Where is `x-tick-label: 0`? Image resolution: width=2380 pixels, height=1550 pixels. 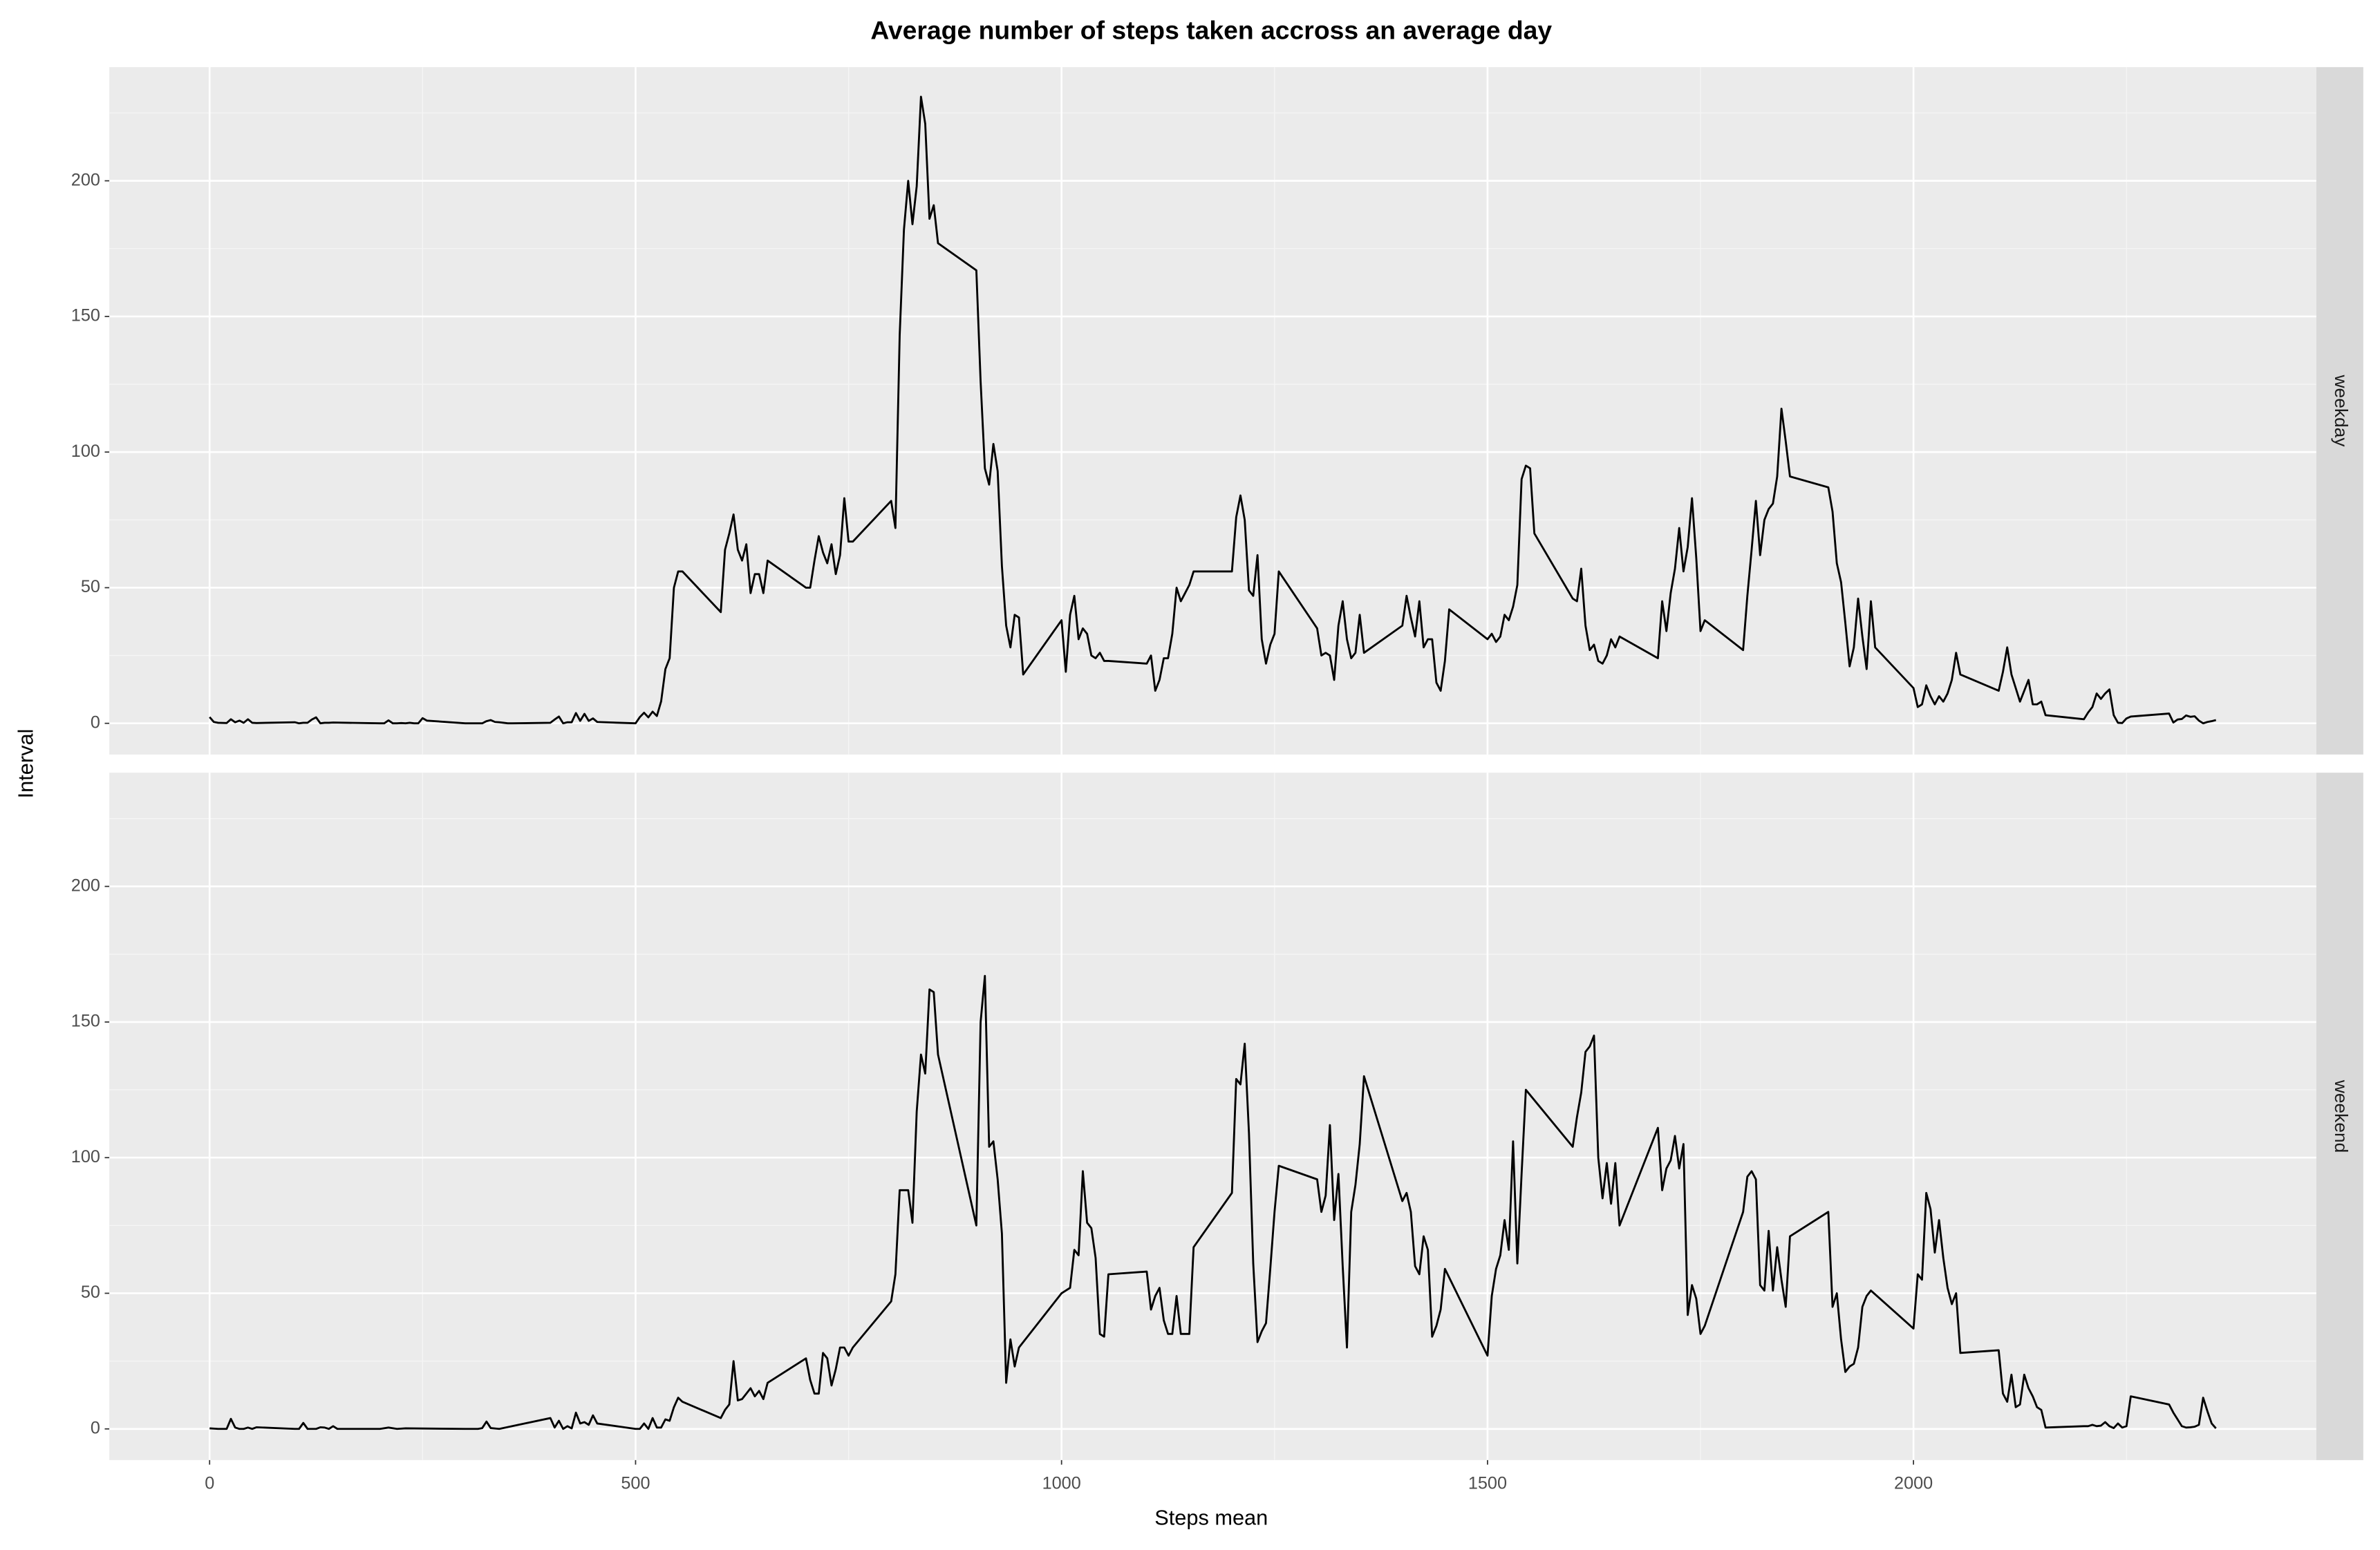 x-tick-label: 0 is located at coordinates (209, 1483).